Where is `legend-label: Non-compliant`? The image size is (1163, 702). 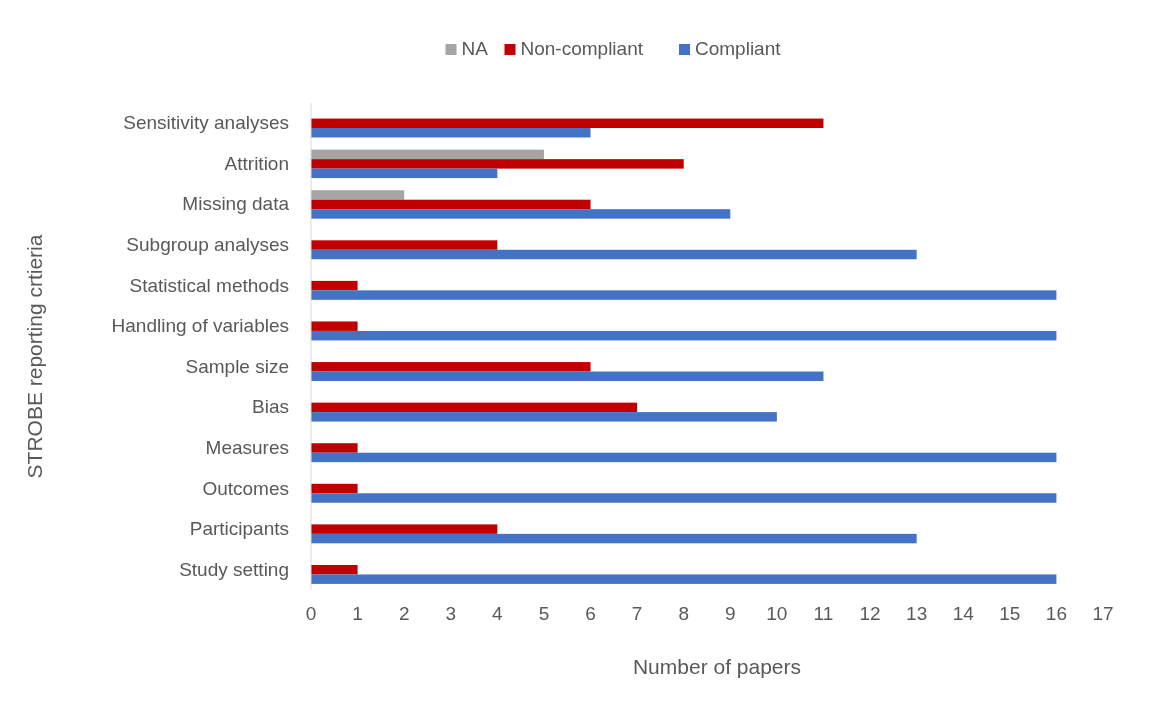 legend-label: Non-compliant is located at coordinates (582, 48).